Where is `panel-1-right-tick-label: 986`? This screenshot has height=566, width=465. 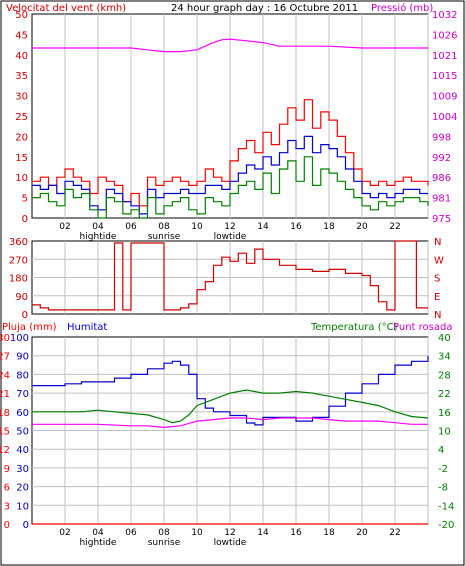
panel-1-right-tick-label: 986 is located at coordinates (441, 178).